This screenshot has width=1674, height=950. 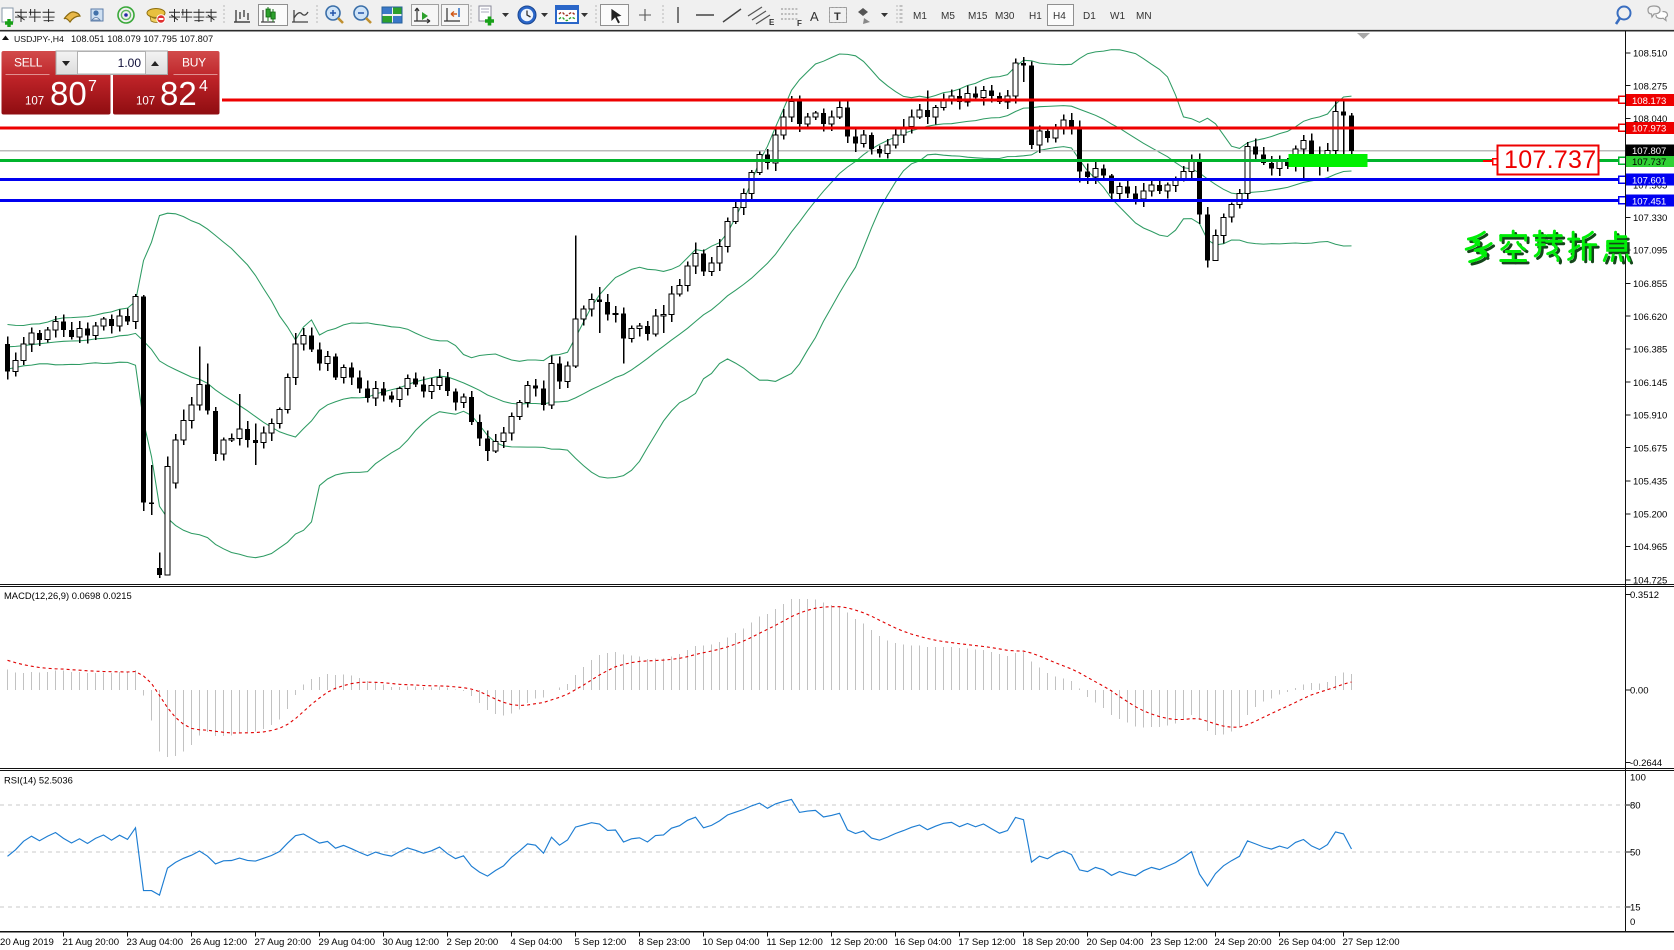 I want to click on svg-text: 104.725, so click(x=1650, y=581).